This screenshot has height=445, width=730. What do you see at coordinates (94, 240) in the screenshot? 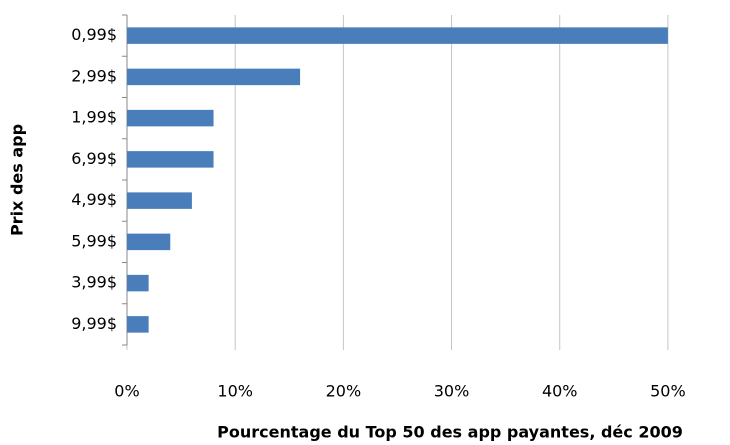
I see `y-tick-label: 5,99$` at bounding box center [94, 240].